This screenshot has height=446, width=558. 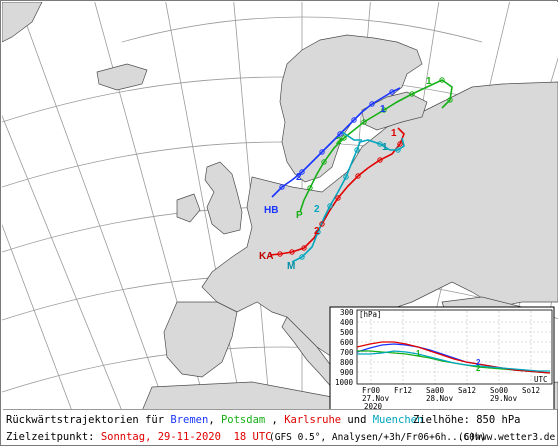 What do you see at coordinates (435, 390) in the screenshot?
I see `inset-x-tick: Sa00` at bounding box center [435, 390].